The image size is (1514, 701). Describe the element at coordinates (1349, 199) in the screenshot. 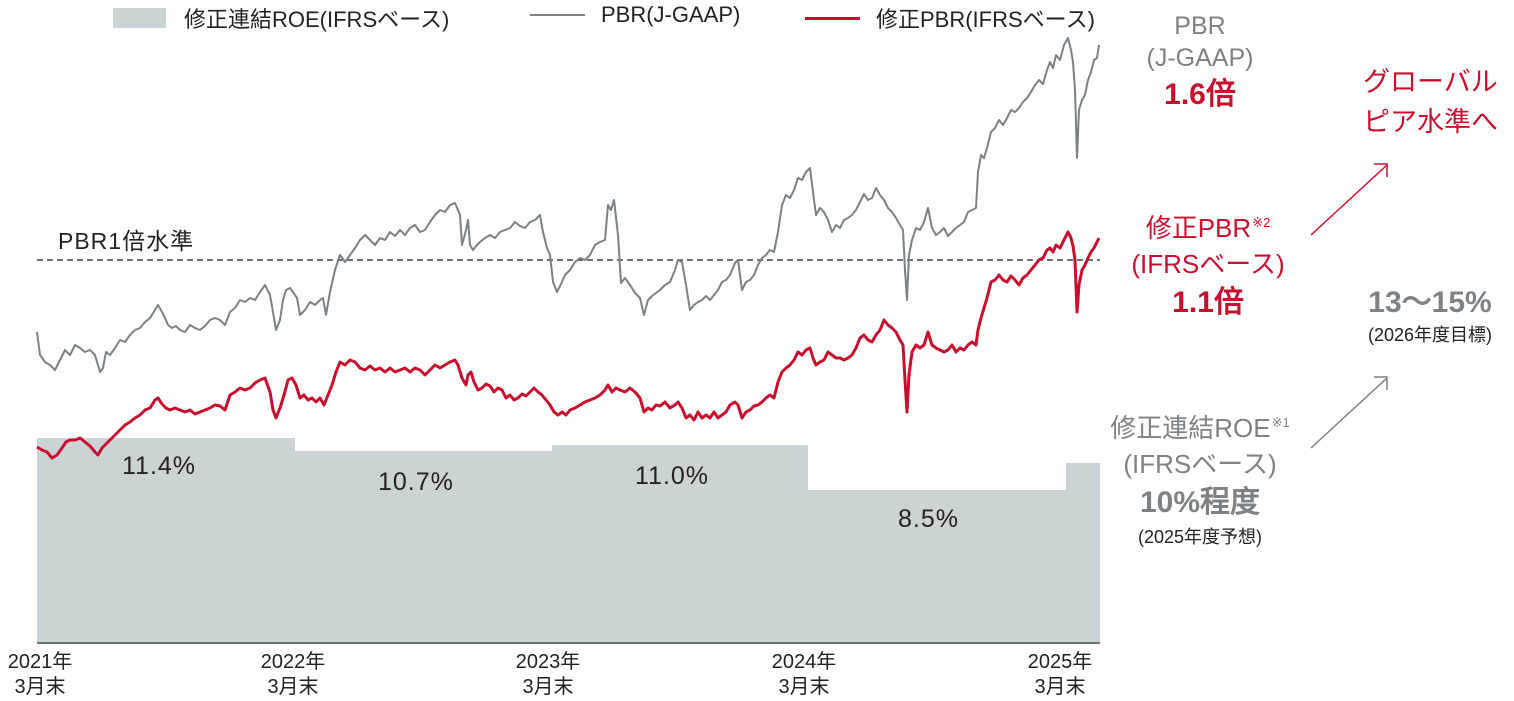

I see `global-peer-arrow-icon` at that location.